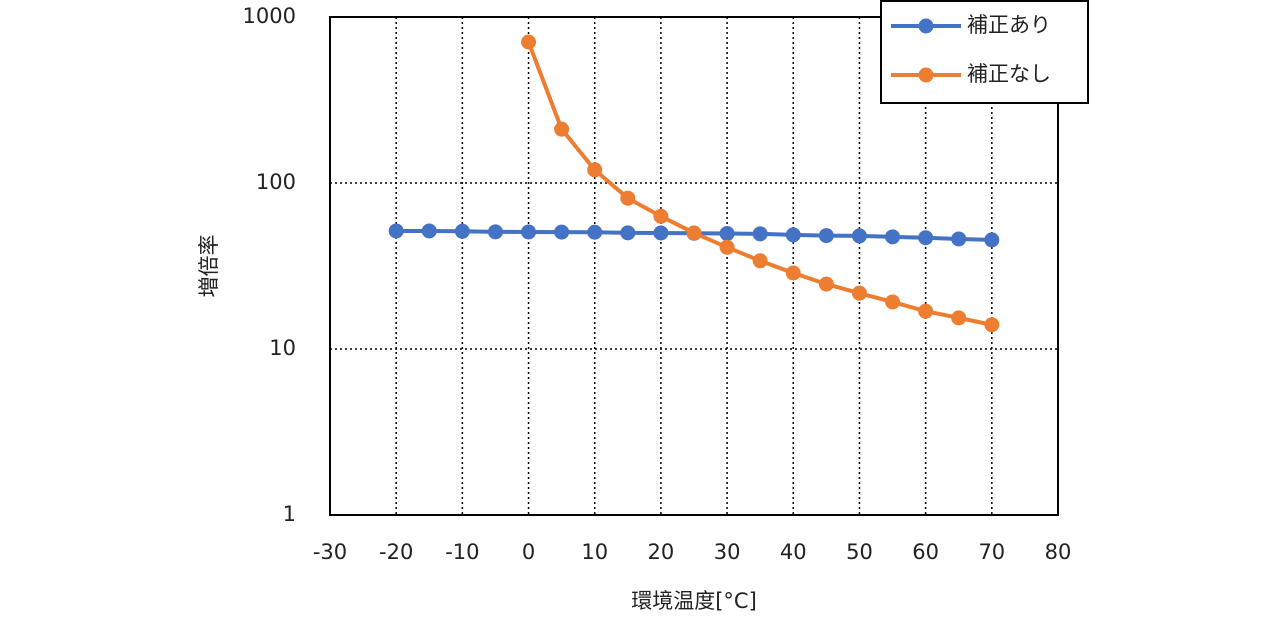  Describe the element at coordinates (289, 514) in the screenshot. I see `y-tick-label: 1` at that location.